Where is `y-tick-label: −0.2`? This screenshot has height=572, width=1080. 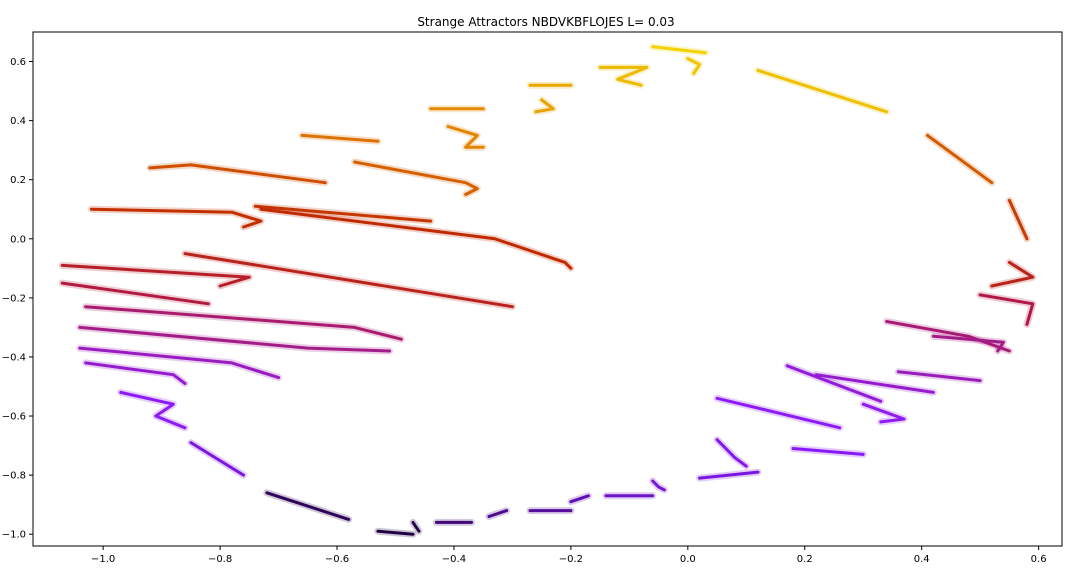
y-tick-label: −0.2 is located at coordinates (14, 298).